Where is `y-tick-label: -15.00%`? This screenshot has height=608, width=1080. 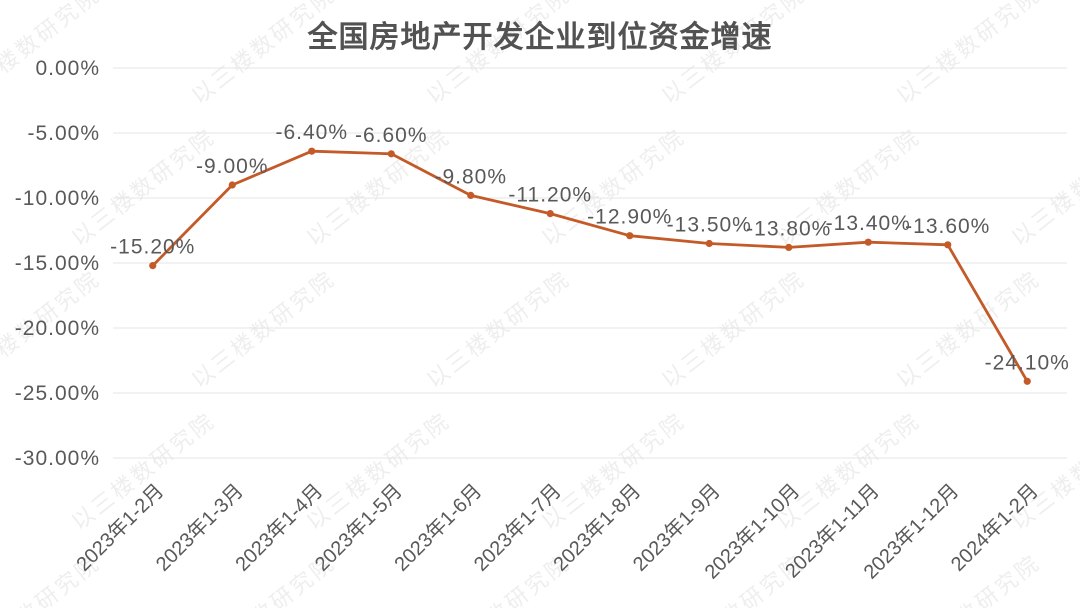 y-tick-label: -15.00% is located at coordinates (57, 263).